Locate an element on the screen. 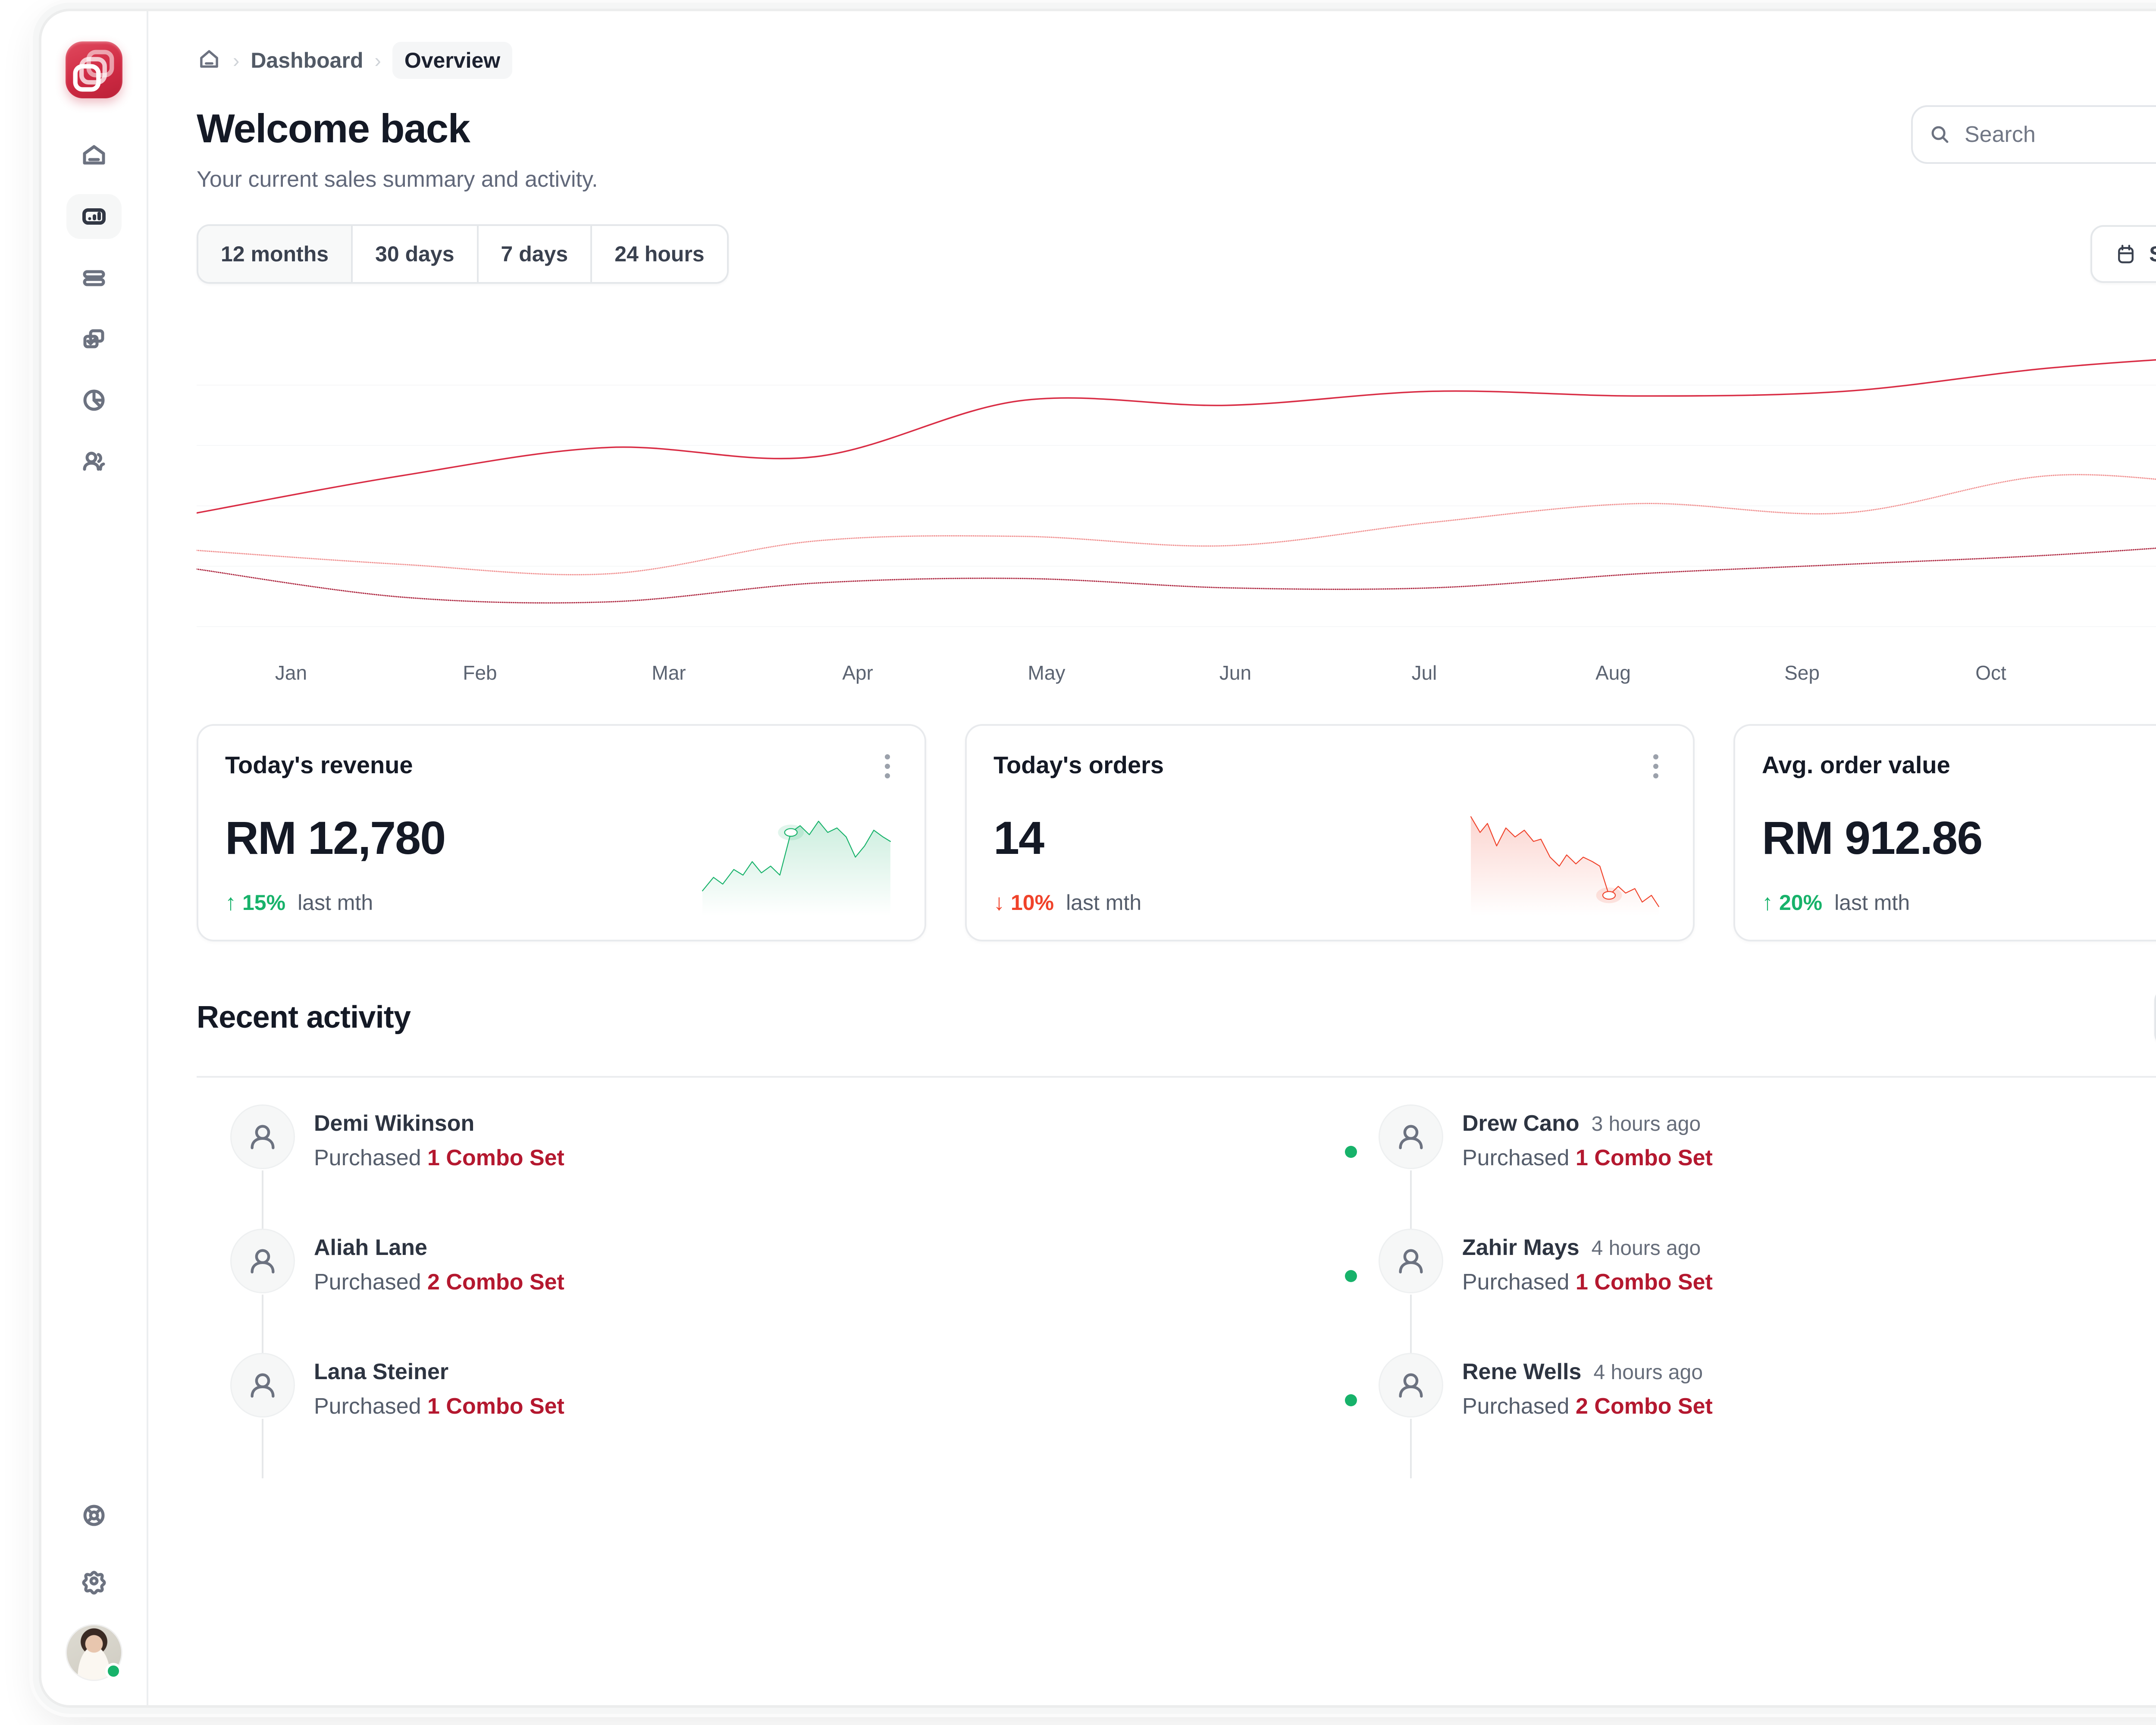  sparkline-fill is located at coordinates (1565, 866).